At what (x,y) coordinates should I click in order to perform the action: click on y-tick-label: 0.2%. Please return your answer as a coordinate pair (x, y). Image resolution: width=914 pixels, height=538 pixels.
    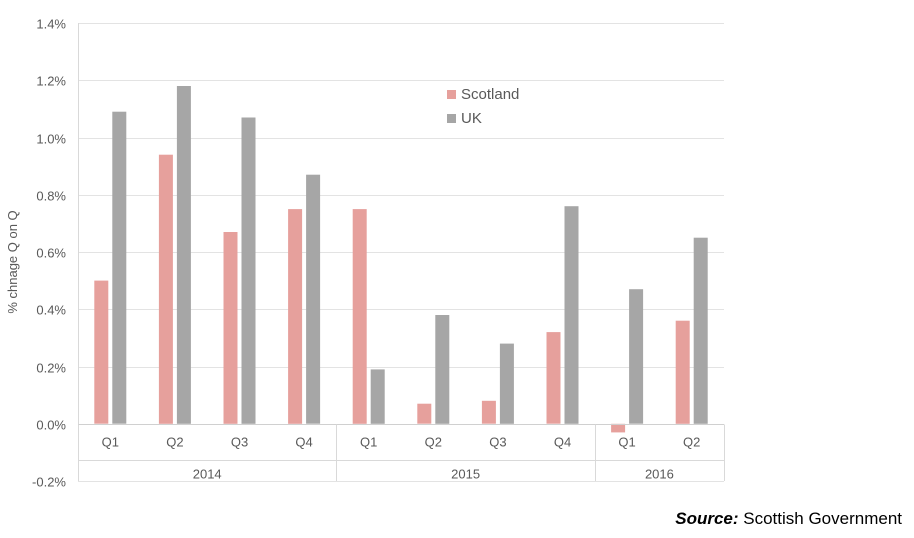
    Looking at the image, I should click on (51, 368).